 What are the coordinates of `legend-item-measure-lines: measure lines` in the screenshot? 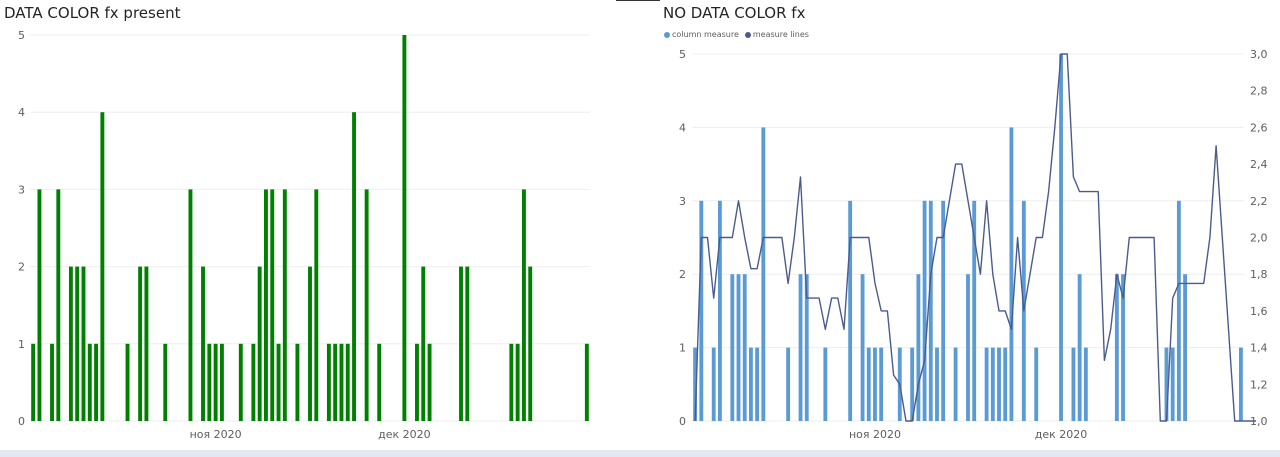 It's located at (776, 34).